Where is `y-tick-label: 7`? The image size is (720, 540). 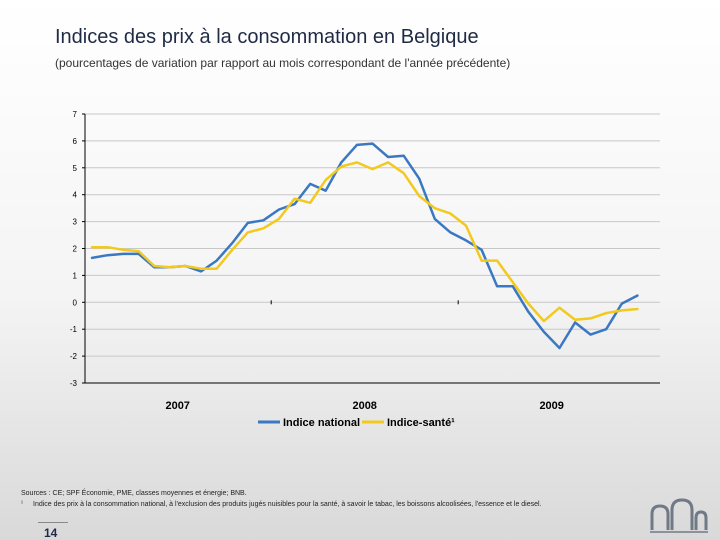
y-tick-label: 7 is located at coordinates (75, 114).